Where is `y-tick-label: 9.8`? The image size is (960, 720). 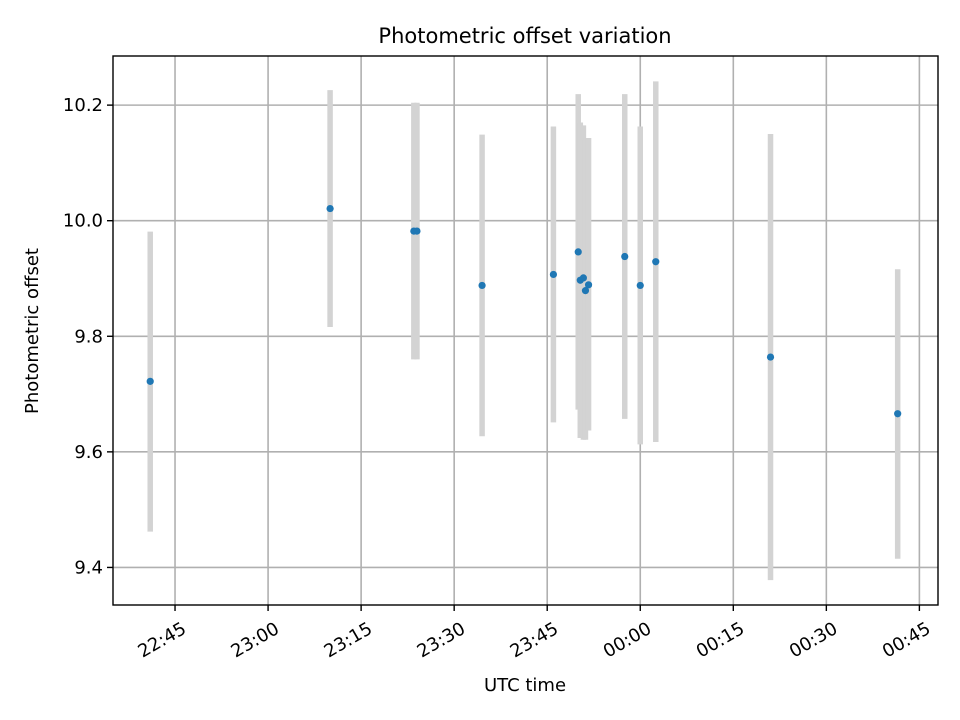 y-tick-label: 9.8 is located at coordinates (88, 336).